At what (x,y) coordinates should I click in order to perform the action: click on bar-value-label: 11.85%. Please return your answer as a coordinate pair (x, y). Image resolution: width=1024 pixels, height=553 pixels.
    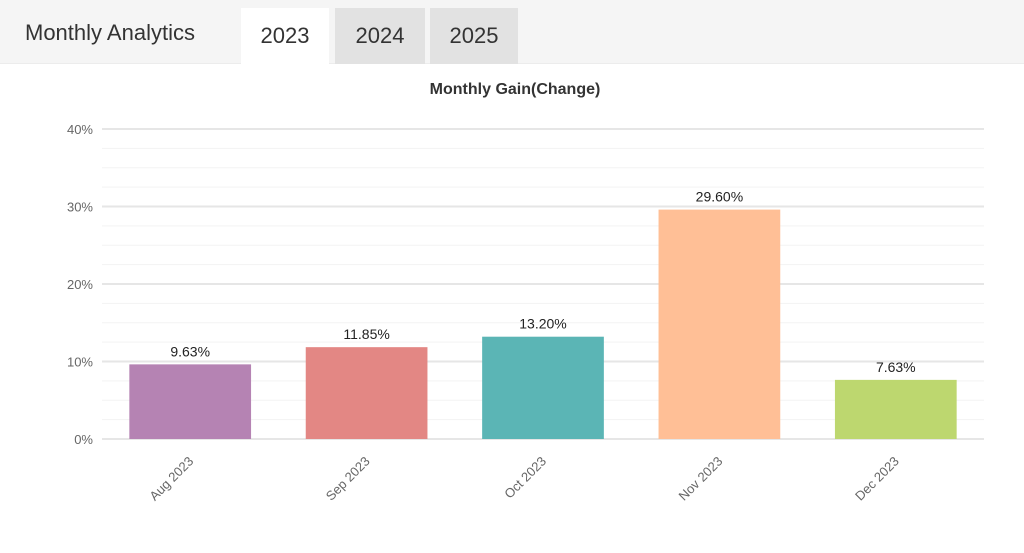
    Looking at the image, I should click on (366, 334).